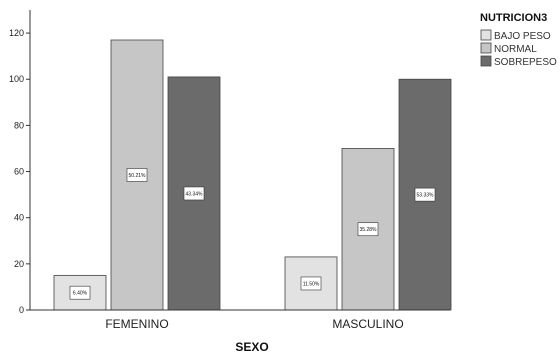 This screenshot has height=352, width=560. Describe the element at coordinates (16, 33) in the screenshot. I see `y-tick-label: 120` at that location.